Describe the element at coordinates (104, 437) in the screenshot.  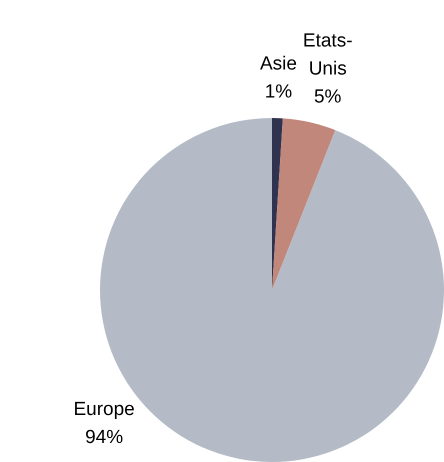
I see `data-label: 94%` at that location.